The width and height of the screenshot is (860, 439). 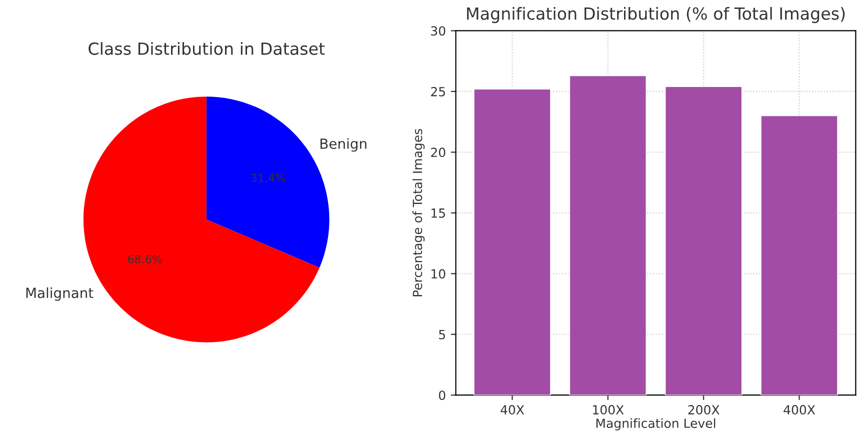 What do you see at coordinates (704, 409) in the screenshot?
I see `x-tick-label: 200X` at bounding box center [704, 409].